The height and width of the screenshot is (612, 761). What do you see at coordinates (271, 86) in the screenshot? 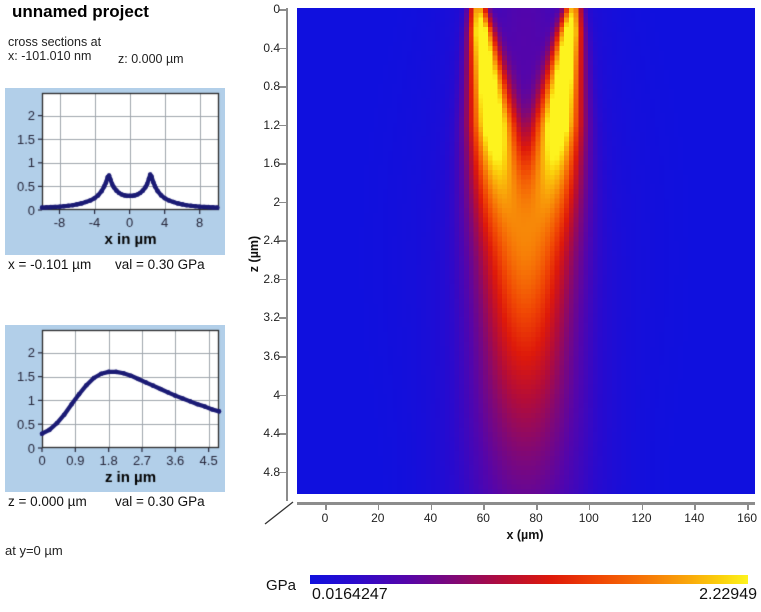
I see `z-axis-tick-label: 0.8` at bounding box center [271, 86].